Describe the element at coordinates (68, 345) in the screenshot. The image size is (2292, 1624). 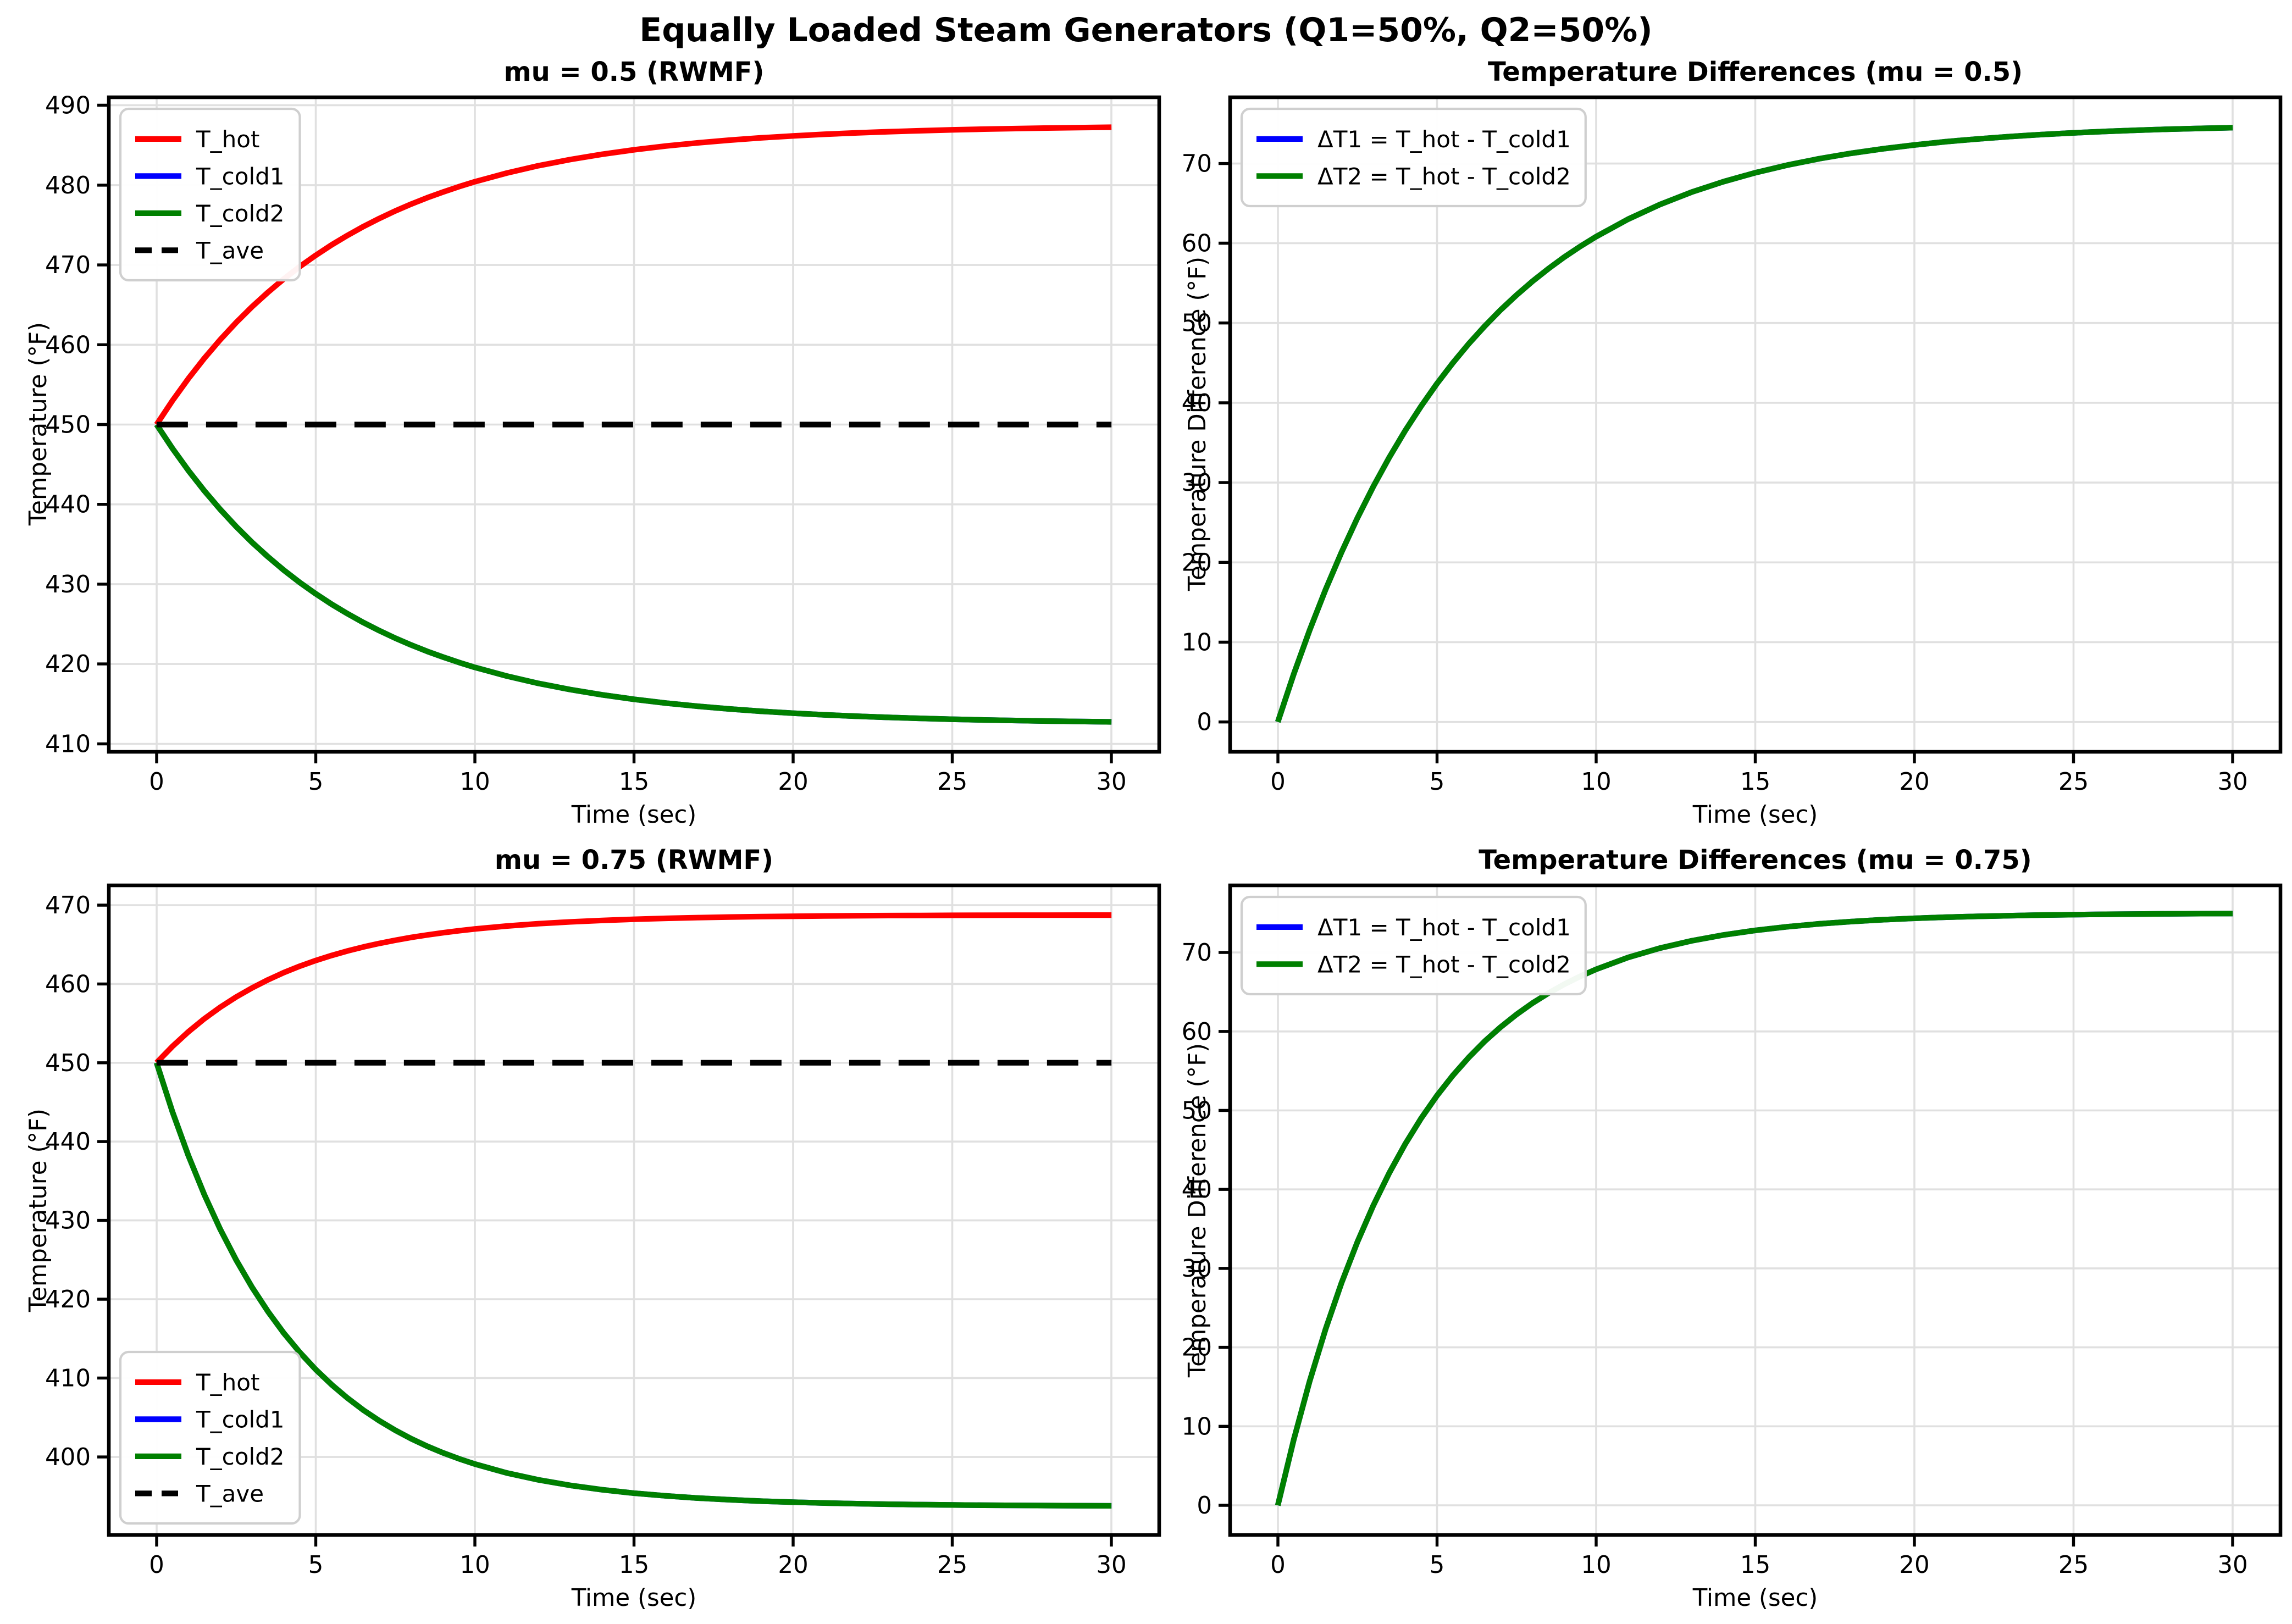
I see `y-tick-label: 460` at that location.